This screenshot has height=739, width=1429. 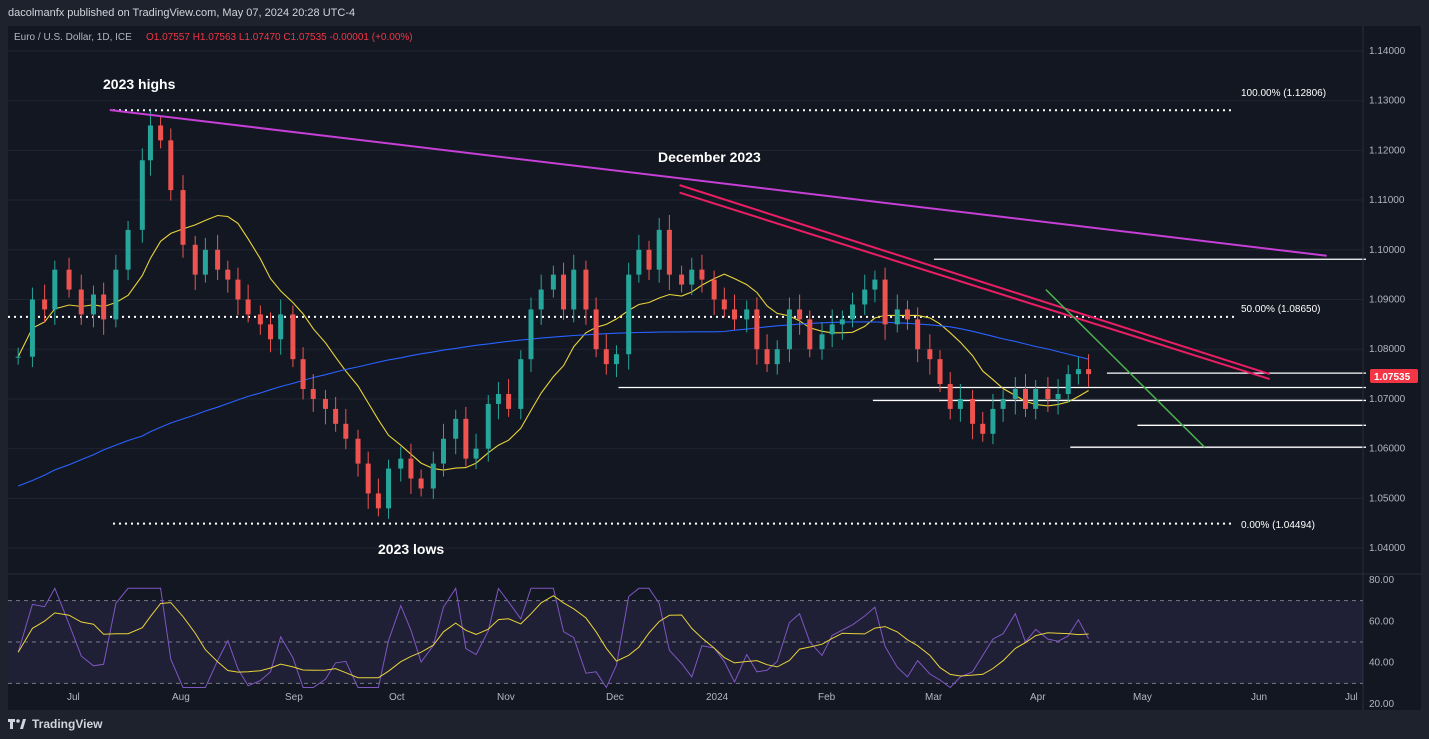 I want to click on annotation-2023-highs: 2023 highs, so click(x=139, y=84).